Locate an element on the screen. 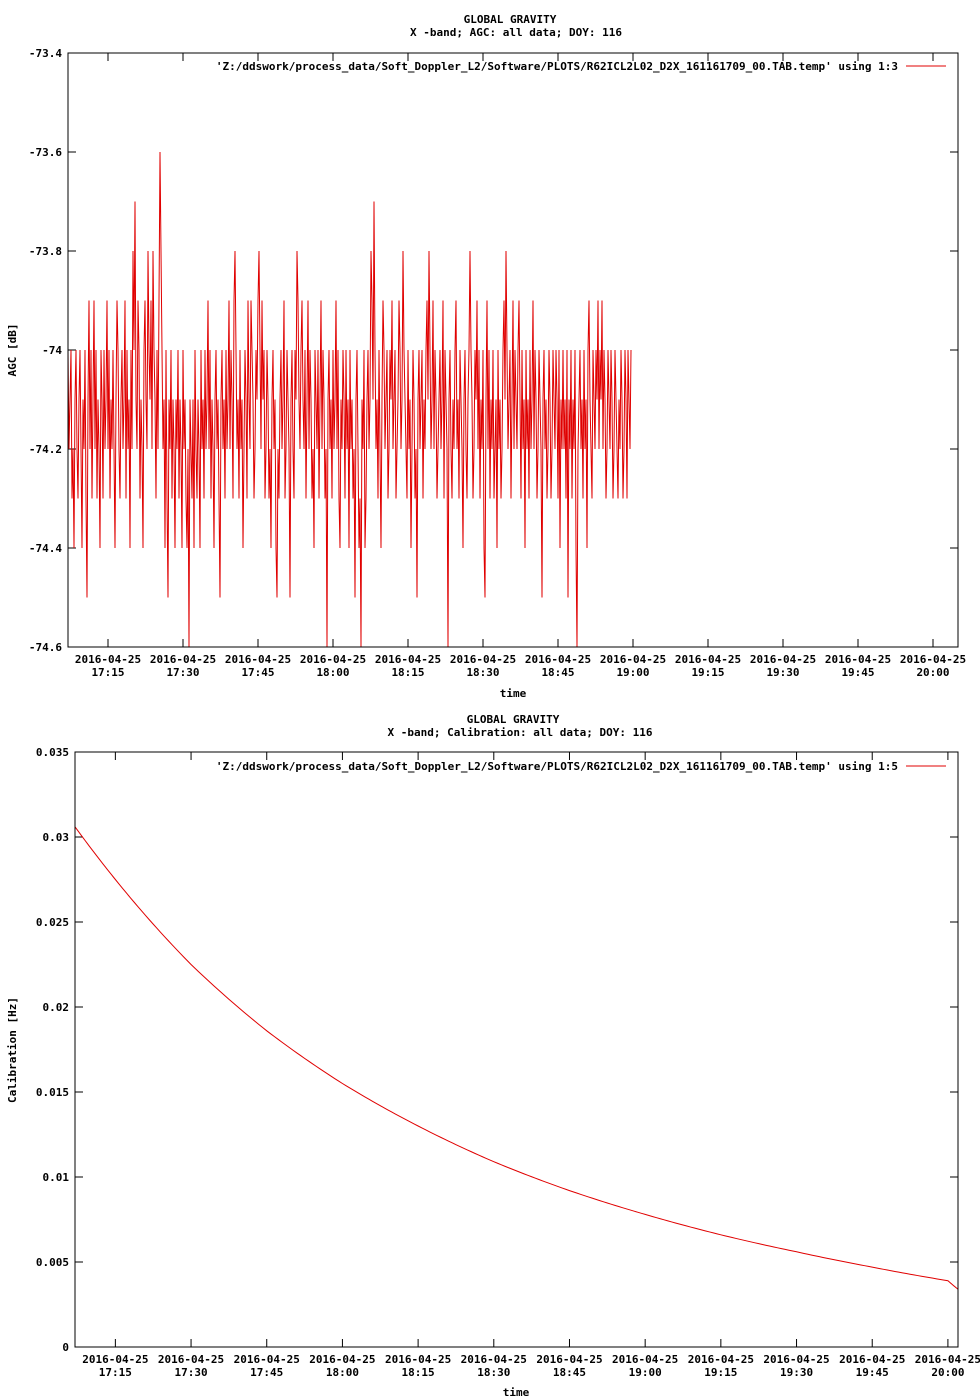 The width and height of the screenshot is (980, 1400). calibration-y-tick-label: 0.005 is located at coordinates (52, 1262).